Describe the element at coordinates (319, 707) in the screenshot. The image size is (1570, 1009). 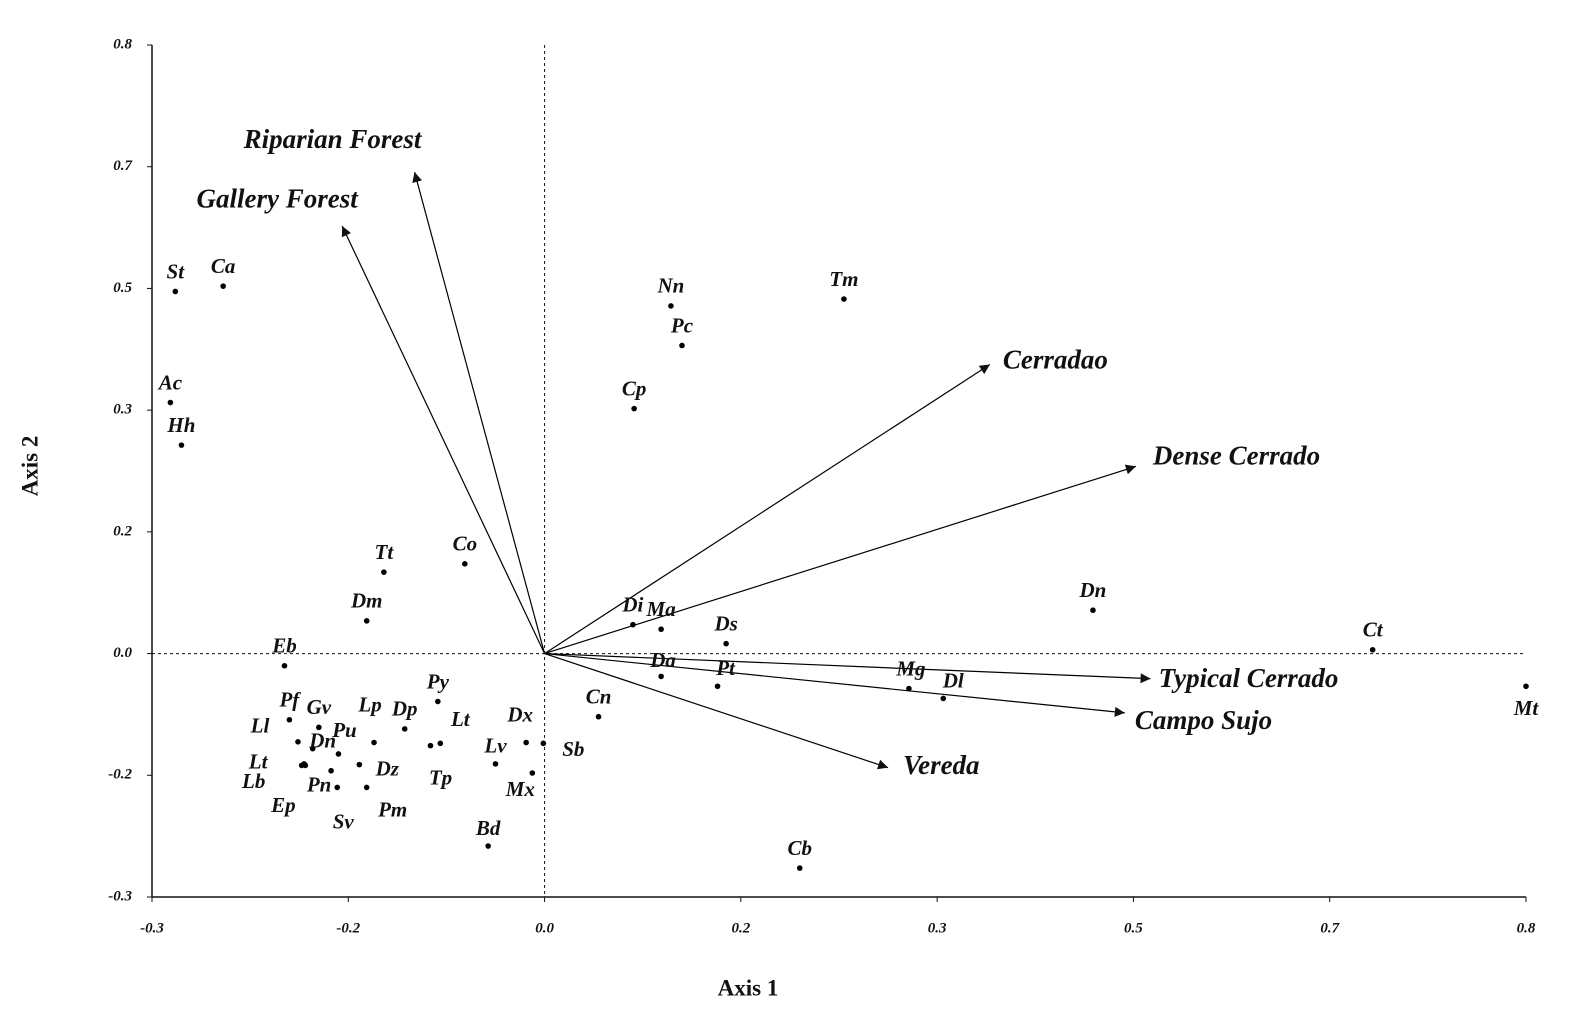
I see `point-label: Gv` at that location.